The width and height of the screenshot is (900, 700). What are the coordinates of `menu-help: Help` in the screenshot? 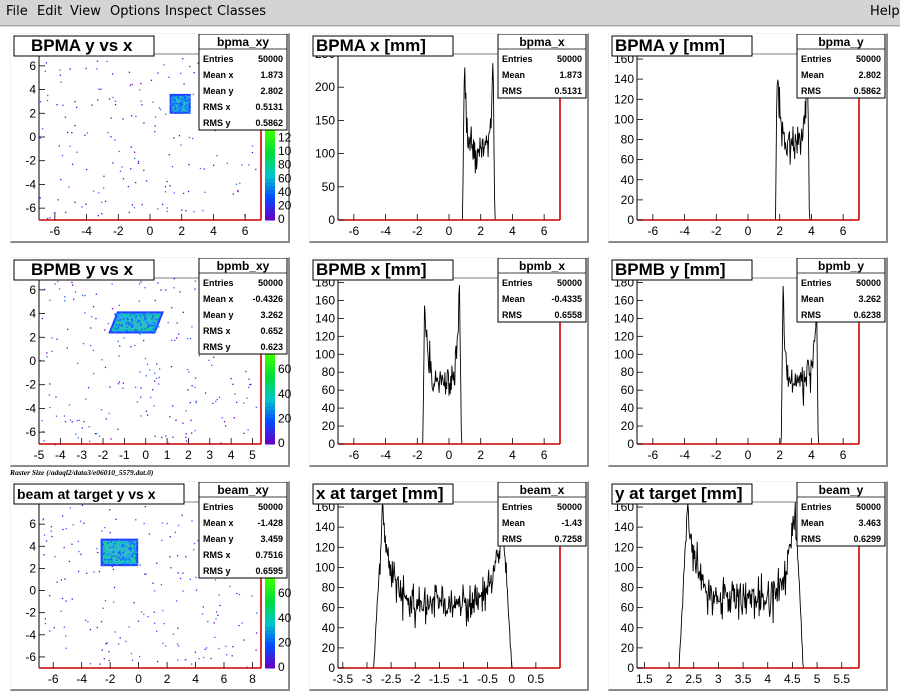 It's located at (885, 11).